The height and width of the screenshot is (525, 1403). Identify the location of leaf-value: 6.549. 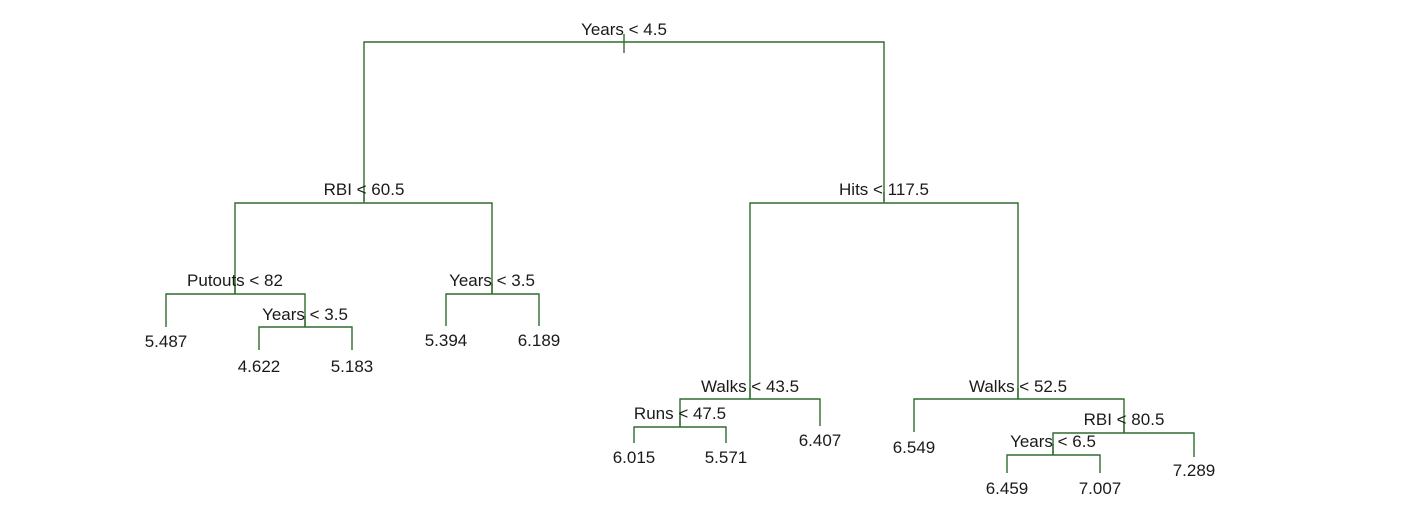
(914, 447).